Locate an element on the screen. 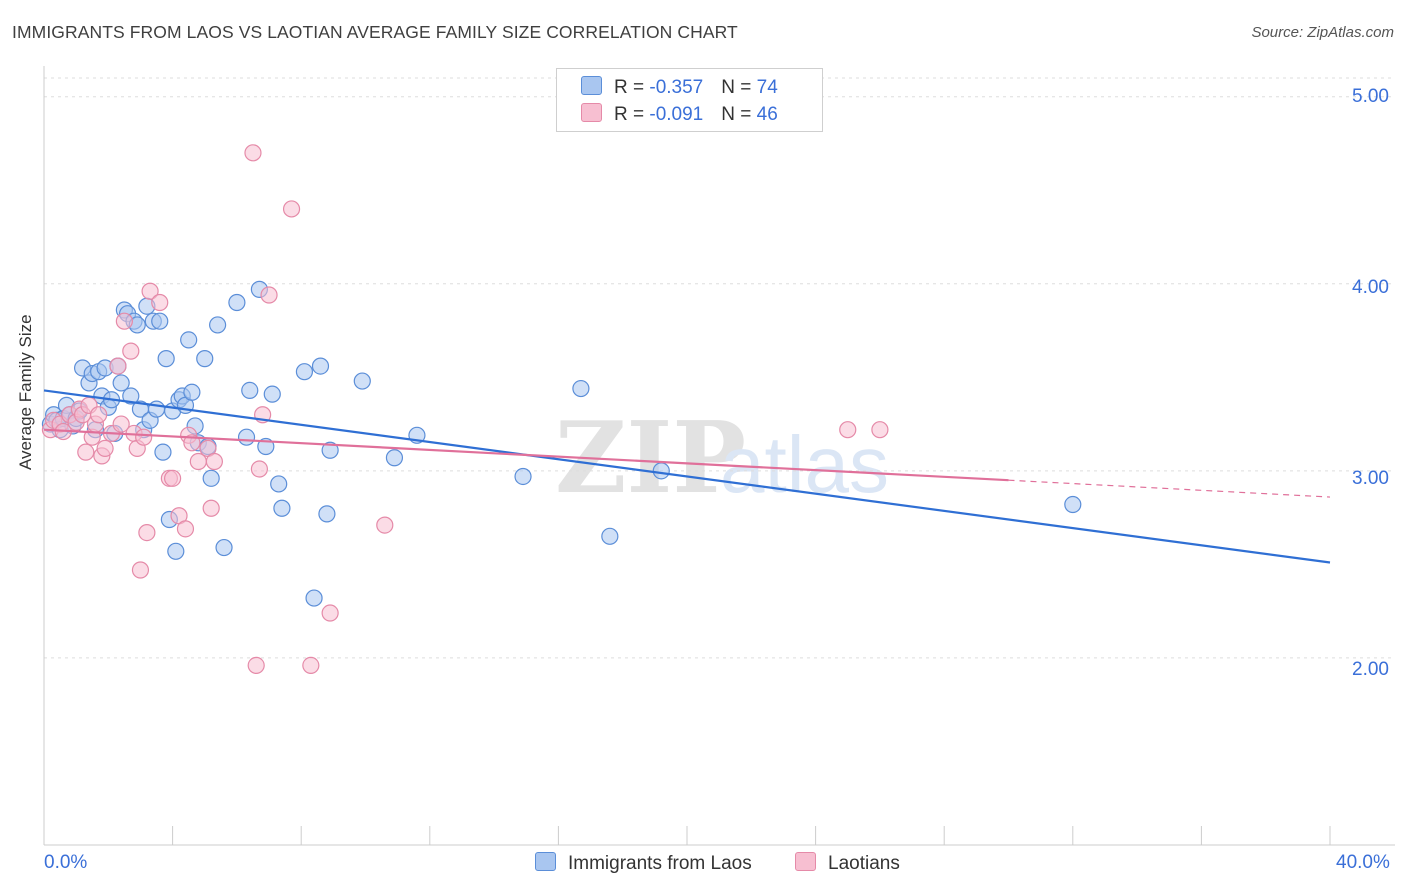 The image size is (1406, 892). legend-row-laos: R = -0.357 N = 74 is located at coordinates (679, 87).